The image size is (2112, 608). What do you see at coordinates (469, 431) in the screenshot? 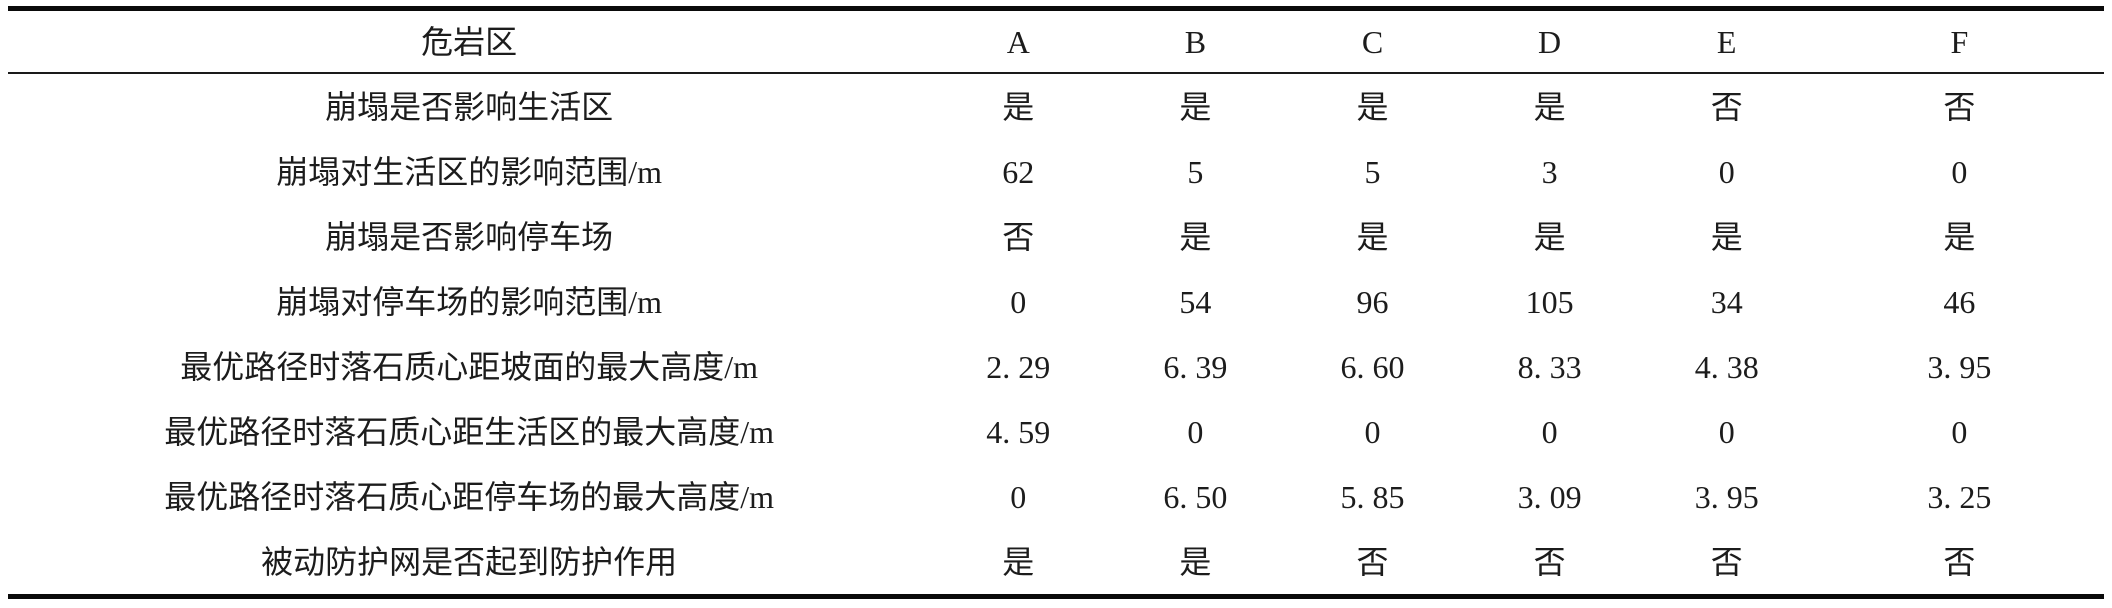
I see `row-label: 最优路径时落石质心距生活区的最大高度/m` at bounding box center [469, 431].